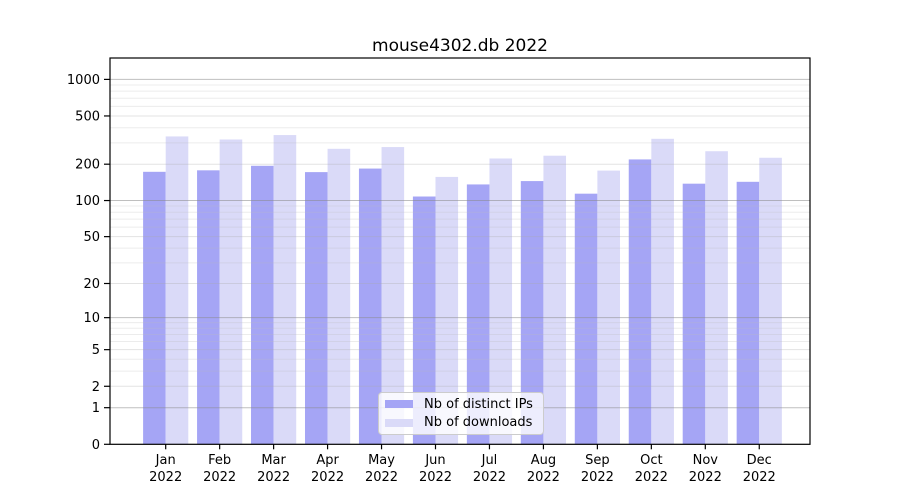 Image resolution: width=900 pixels, height=500 pixels. What do you see at coordinates (208, 307) in the screenshot?
I see `bar-distinct-ips-feb` at bounding box center [208, 307].